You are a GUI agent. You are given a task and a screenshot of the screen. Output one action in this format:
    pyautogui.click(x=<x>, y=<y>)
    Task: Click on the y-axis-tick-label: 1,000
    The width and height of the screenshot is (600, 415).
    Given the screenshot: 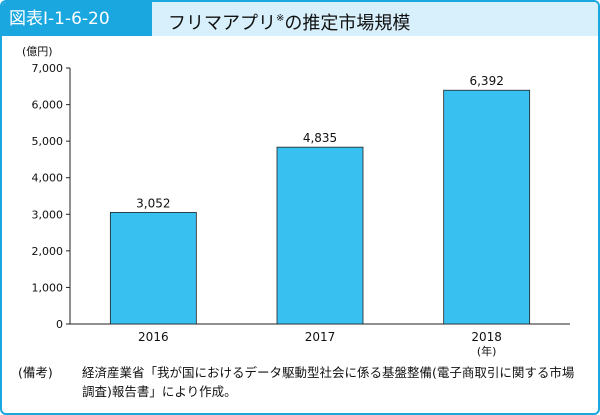 What is the action you would take?
    pyautogui.click(x=48, y=287)
    